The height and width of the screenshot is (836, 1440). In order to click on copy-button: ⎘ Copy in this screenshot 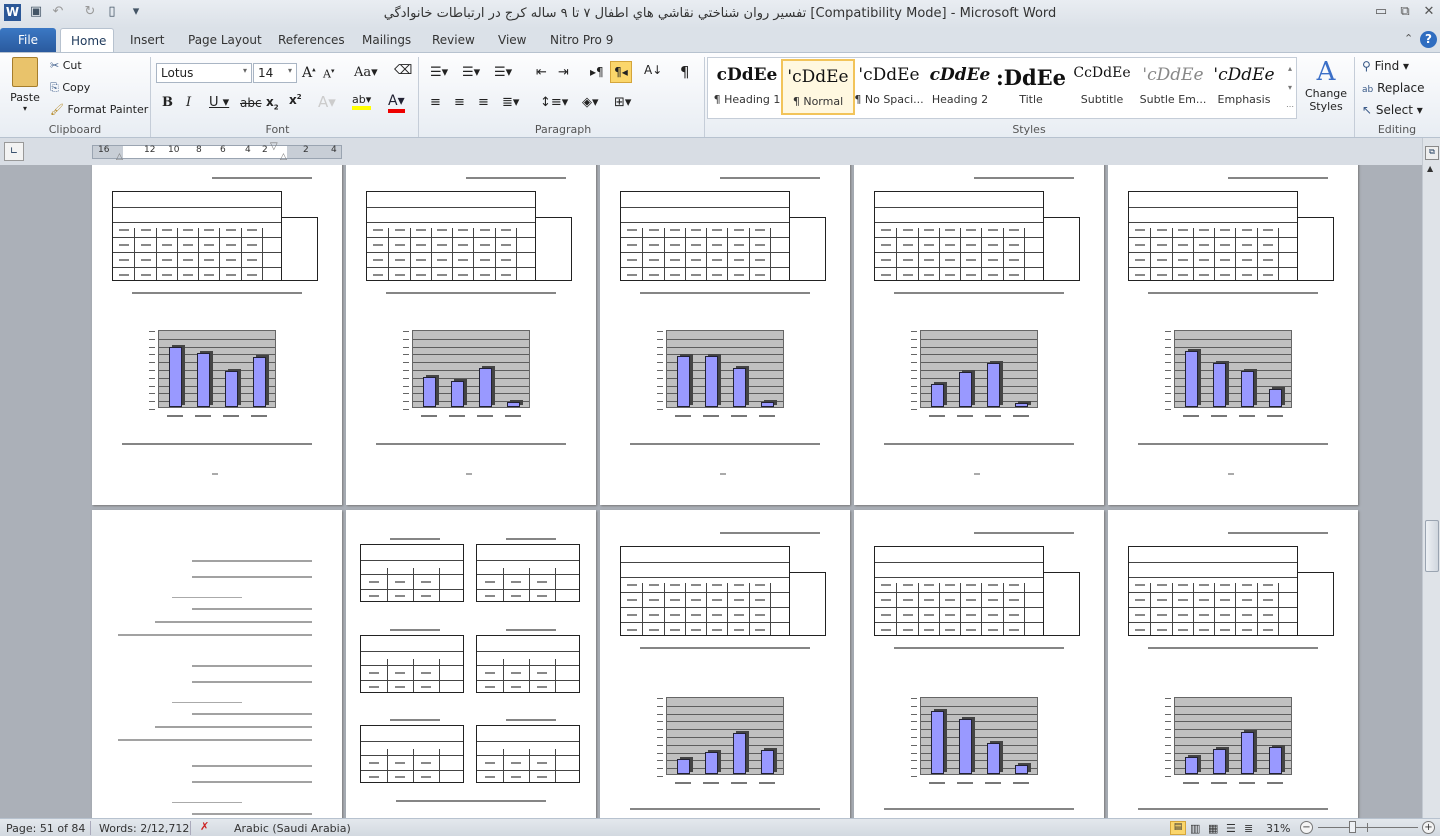, I will do `click(70, 88)`.